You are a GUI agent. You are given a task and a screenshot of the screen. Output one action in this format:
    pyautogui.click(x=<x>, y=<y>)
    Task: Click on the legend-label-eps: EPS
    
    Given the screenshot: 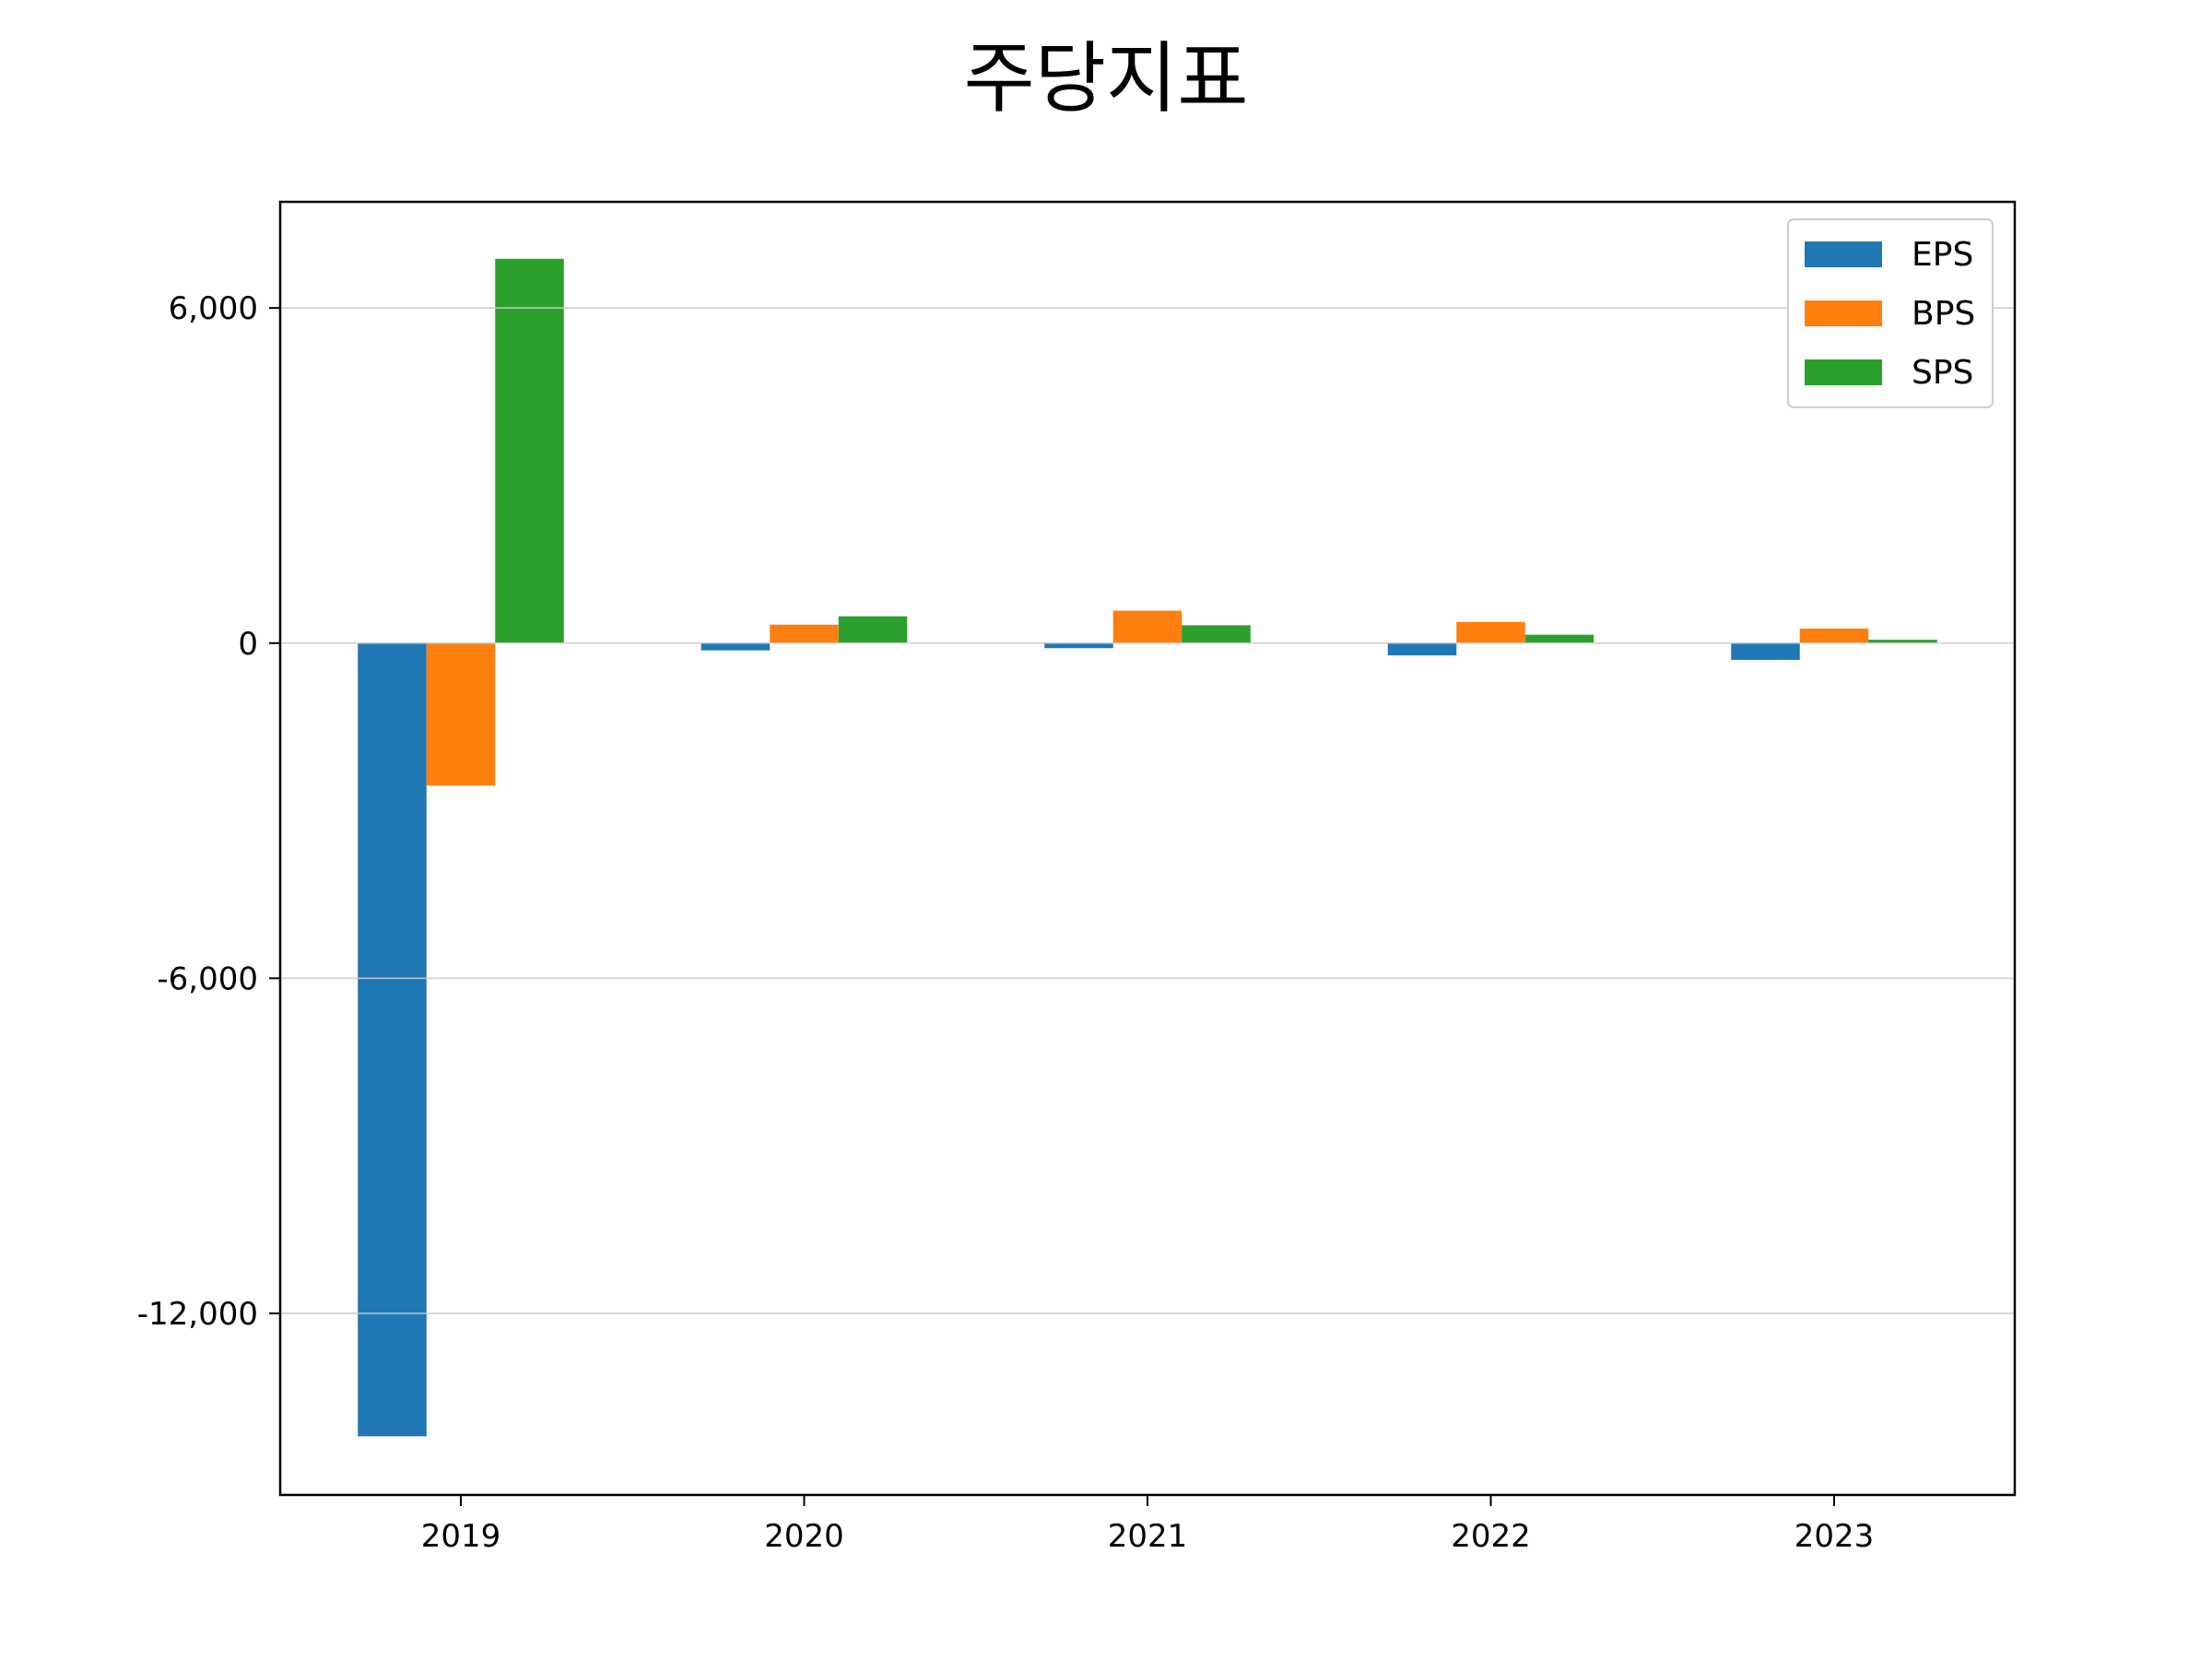 What is the action you would take?
    pyautogui.click(x=1942, y=255)
    